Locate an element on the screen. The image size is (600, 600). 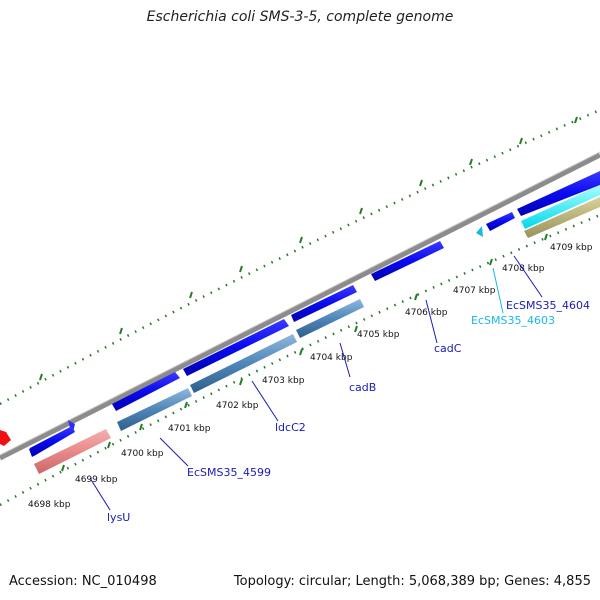
tick-4700: 4700 kbp is located at coordinates (142, 454).